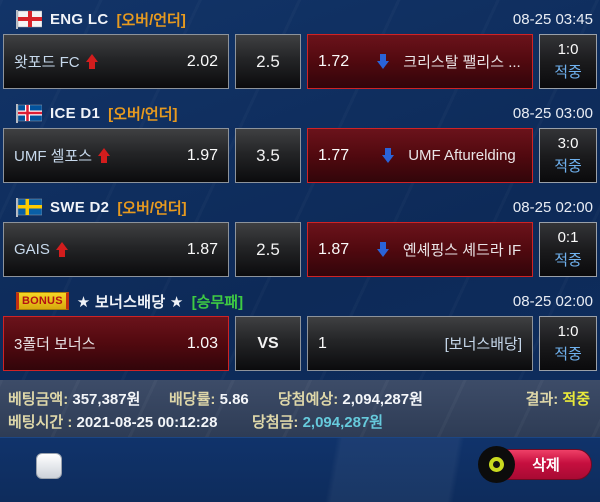 This screenshot has width=600, height=502. I want to click on bet-amount: 베팅금액: 357,387원, so click(74, 398).